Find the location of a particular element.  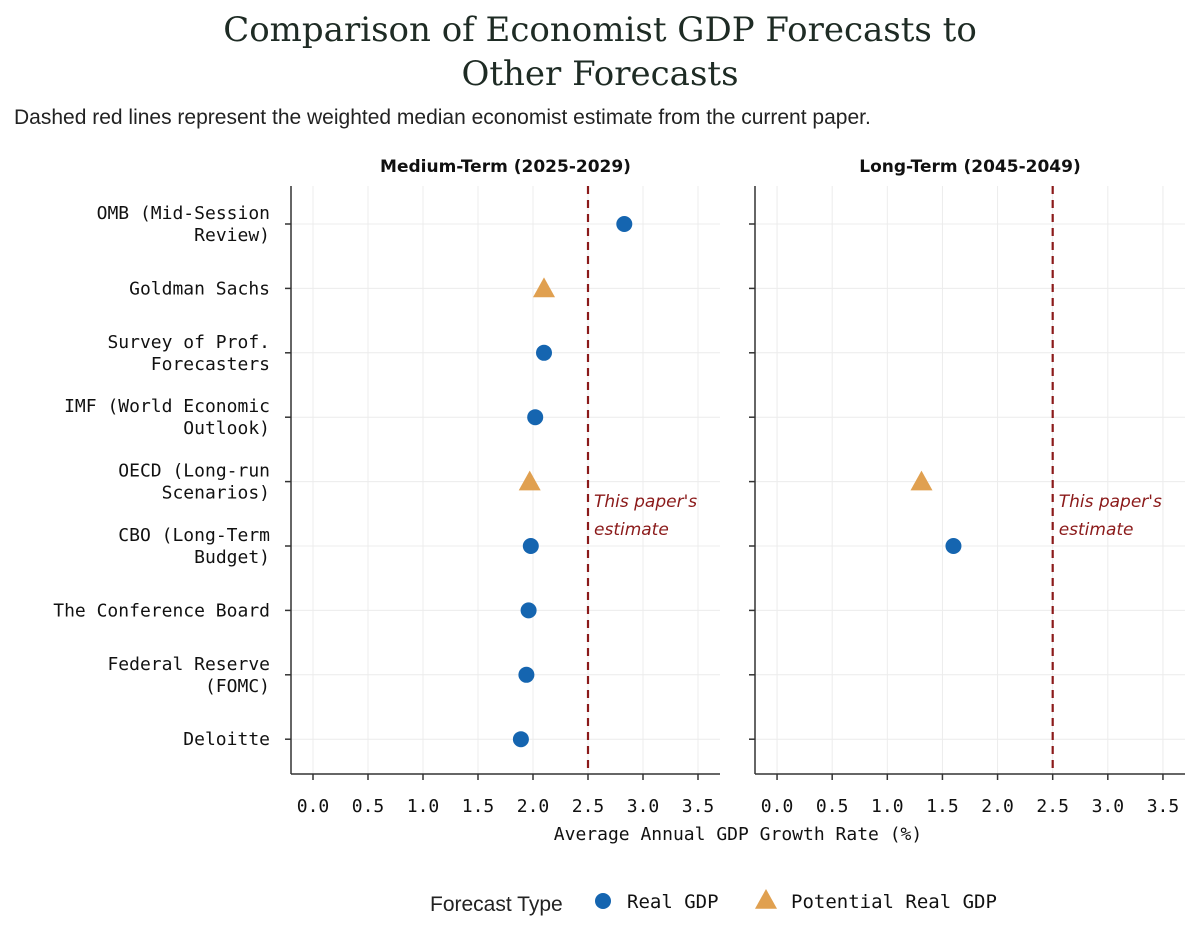

legend-real-gdp-label: Real GDP is located at coordinates (673, 902).